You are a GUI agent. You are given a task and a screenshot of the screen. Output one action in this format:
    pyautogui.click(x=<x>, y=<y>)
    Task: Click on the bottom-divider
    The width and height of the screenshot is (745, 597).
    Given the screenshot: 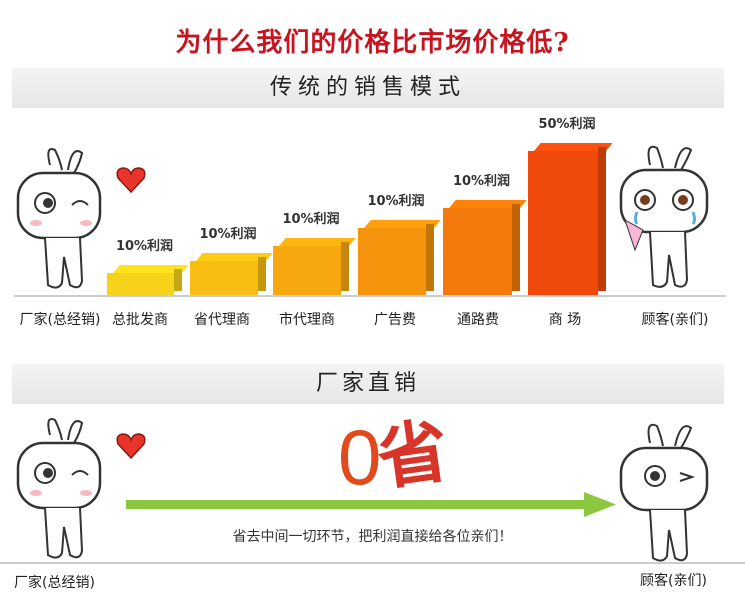 What is the action you would take?
    pyautogui.click(x=372, y=563)
    